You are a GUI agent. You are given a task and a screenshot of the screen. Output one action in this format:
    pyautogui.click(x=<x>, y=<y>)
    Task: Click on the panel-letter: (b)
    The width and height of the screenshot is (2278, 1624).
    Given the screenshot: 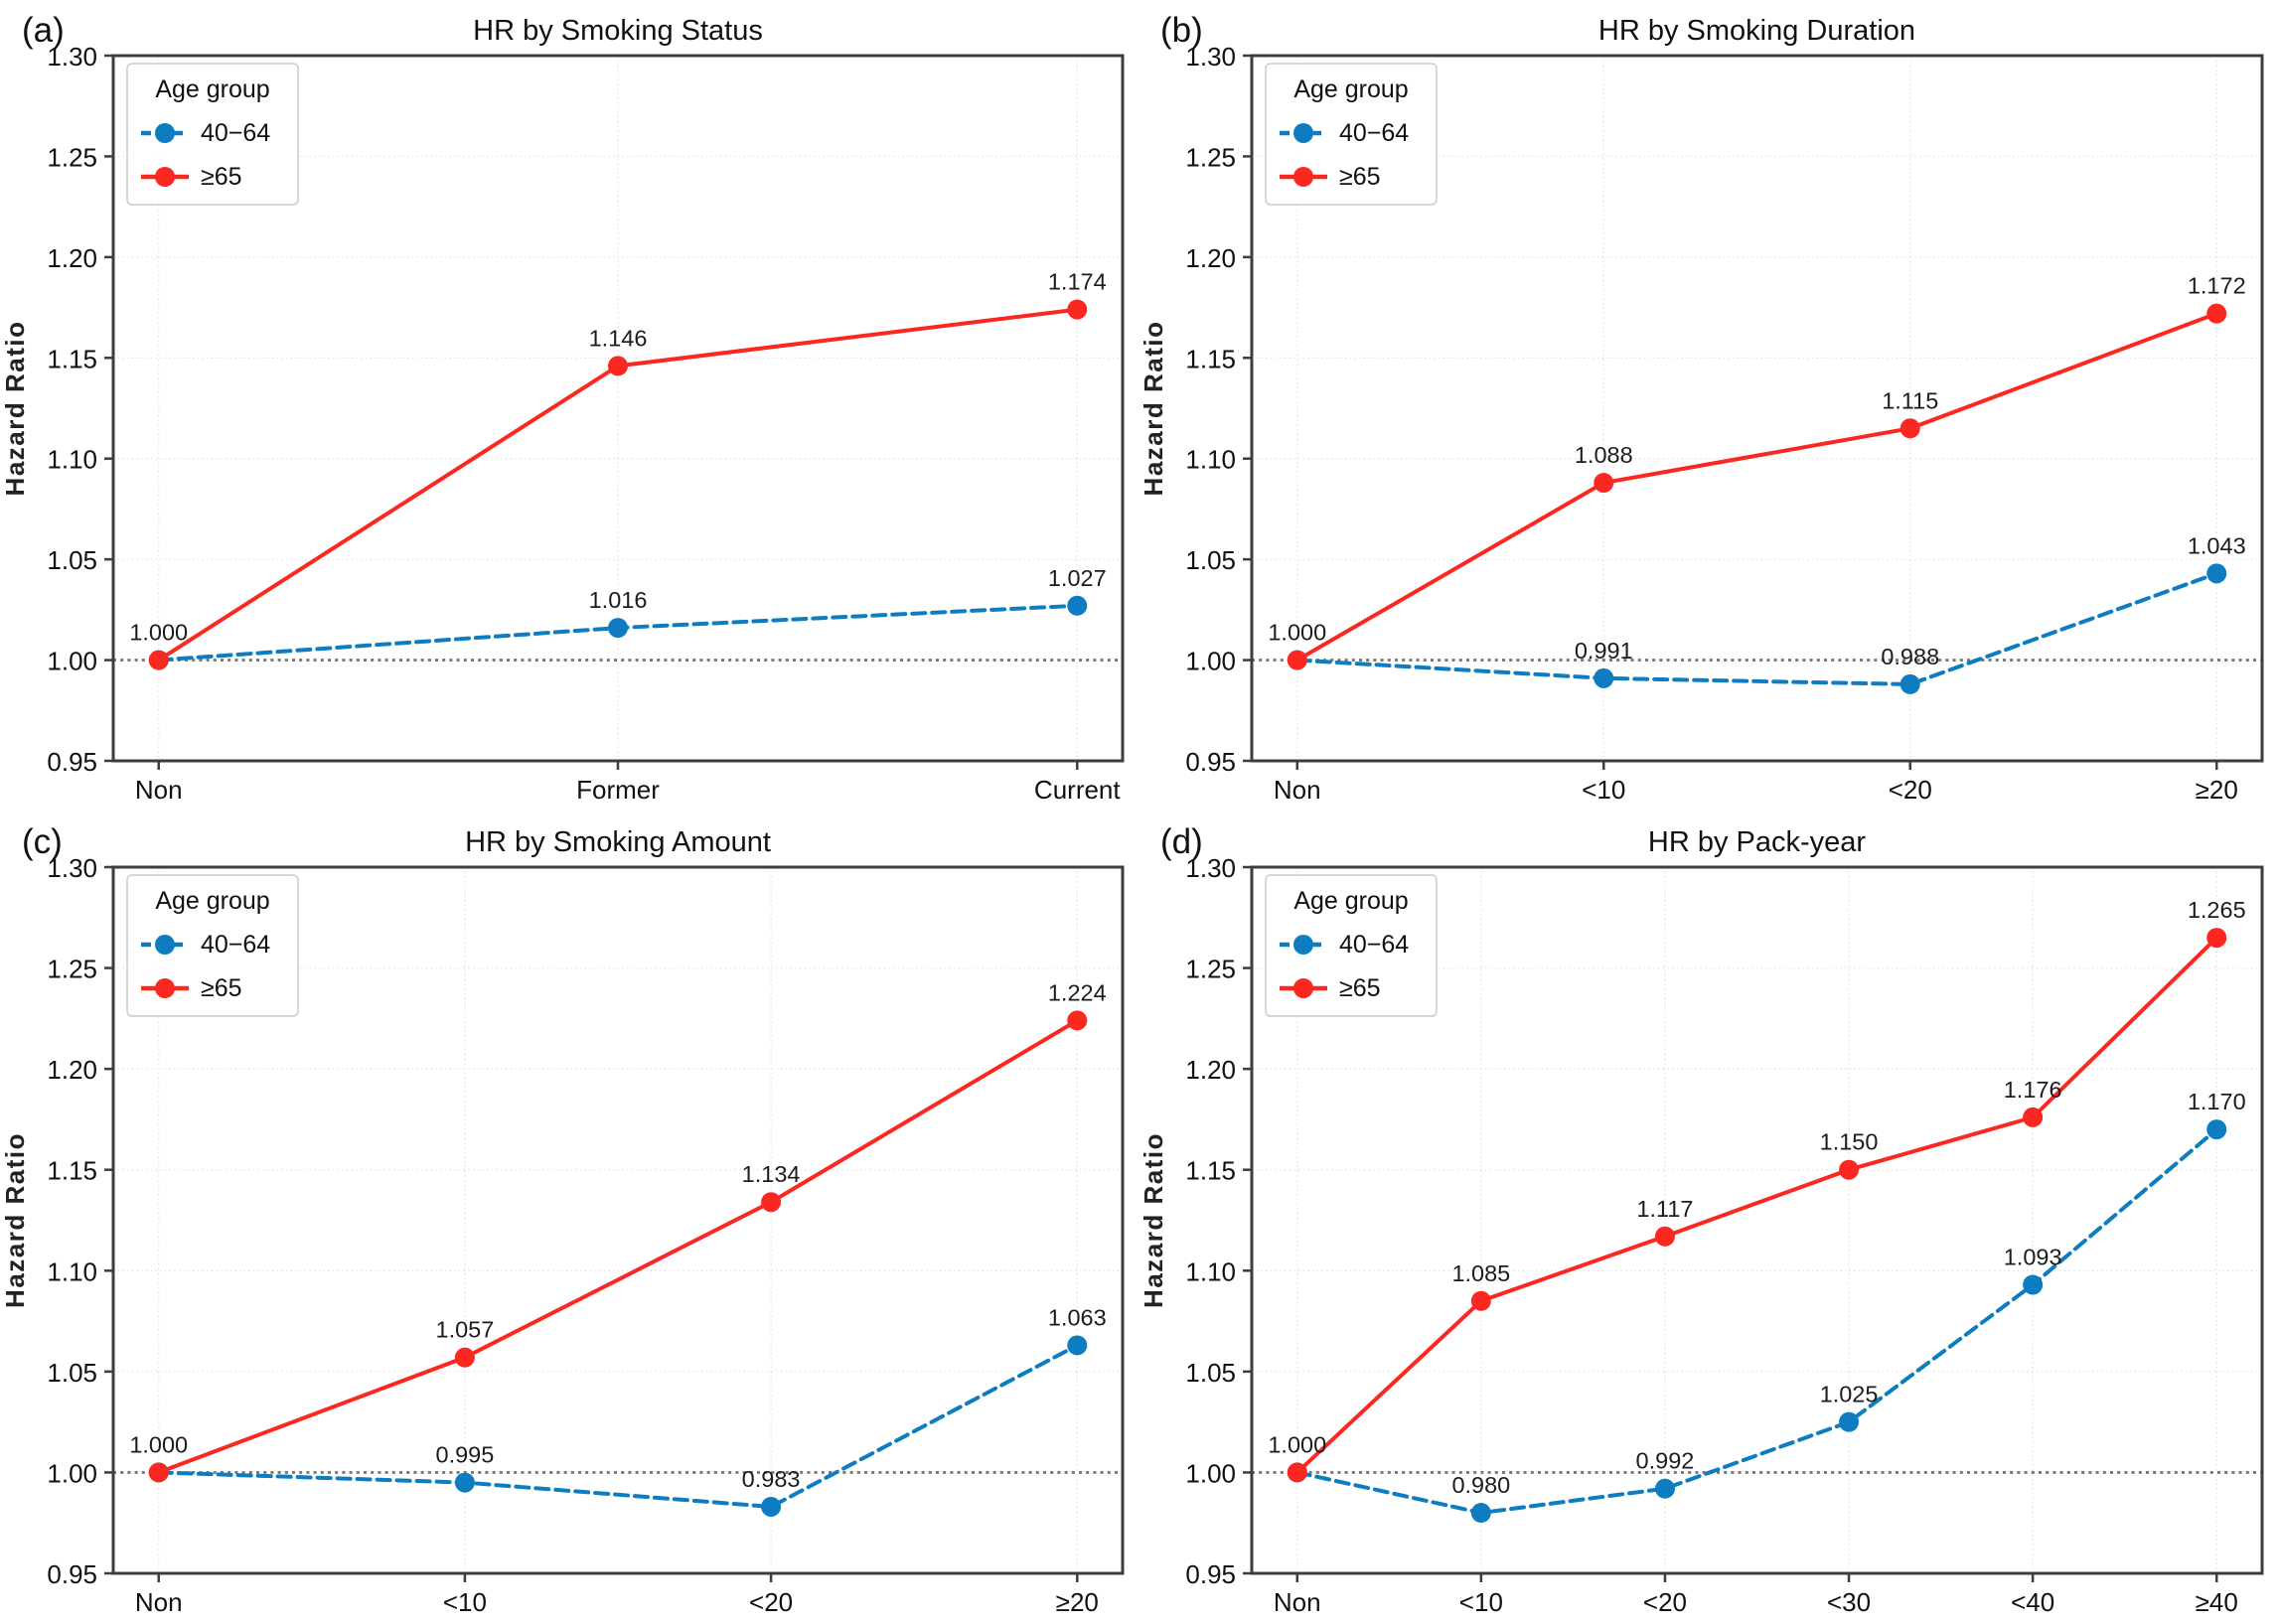 What is the action you would take?
    pyautogui.click(x=1181, y=30)
    